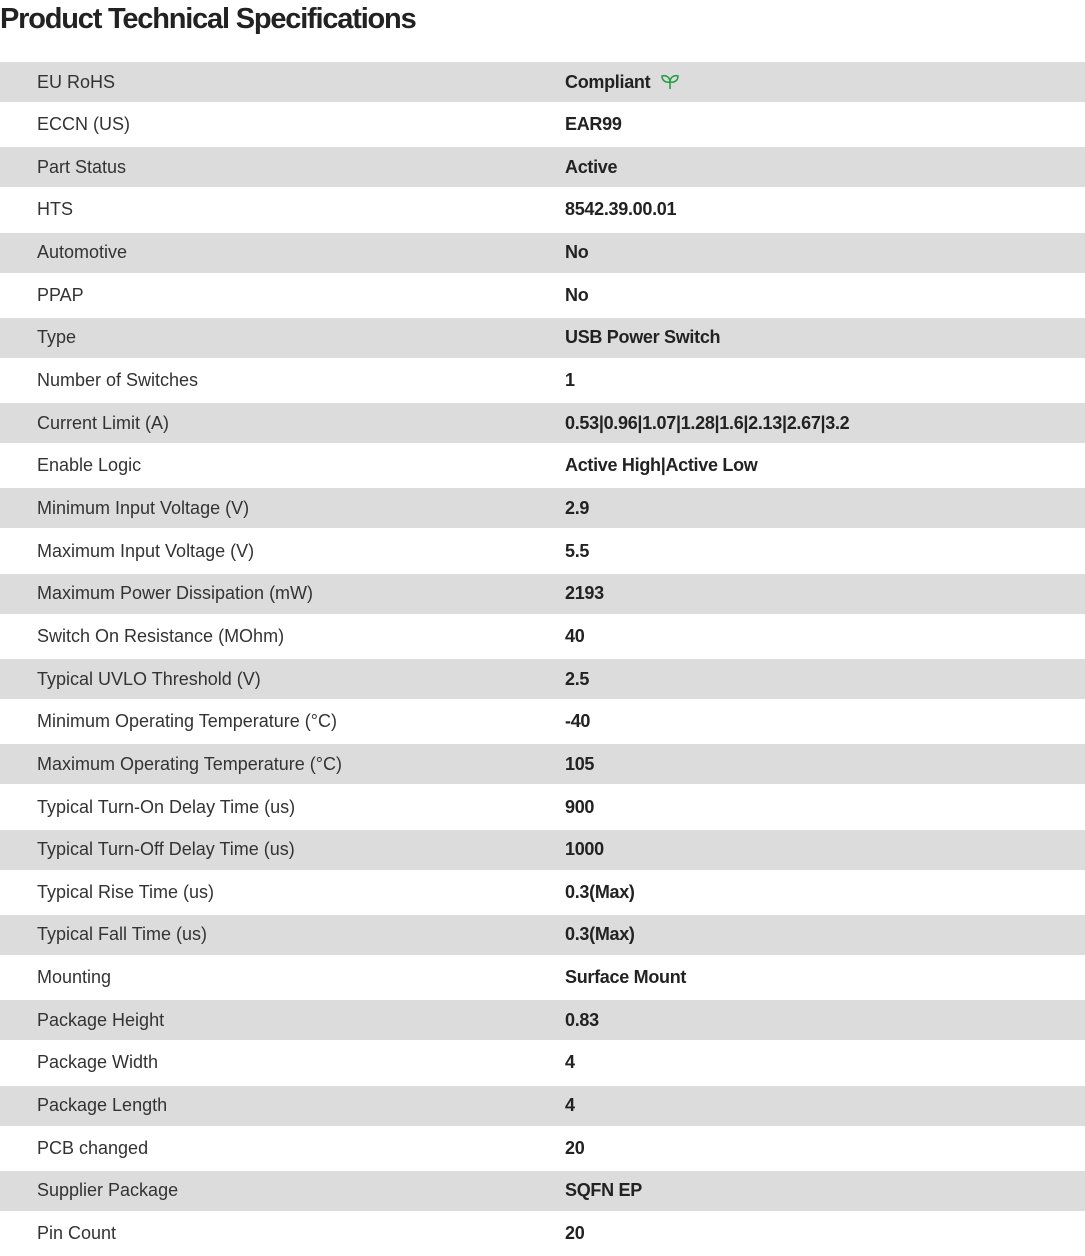 Image resolution: width=1085 pixels, height=1256 pixels. I want to click on spec-label: Enable Logic, so click(89, 465).